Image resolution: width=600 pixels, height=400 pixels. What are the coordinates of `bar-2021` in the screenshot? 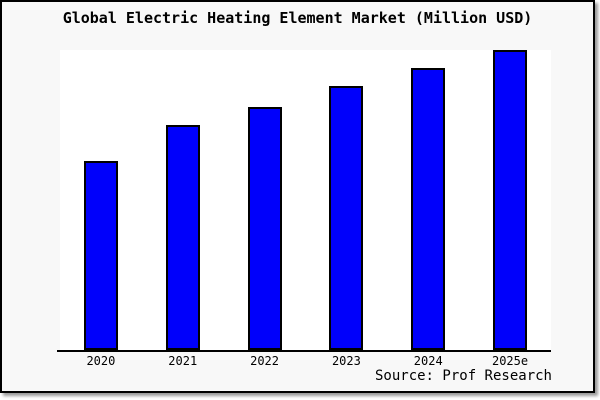 It's located at (182, 237).